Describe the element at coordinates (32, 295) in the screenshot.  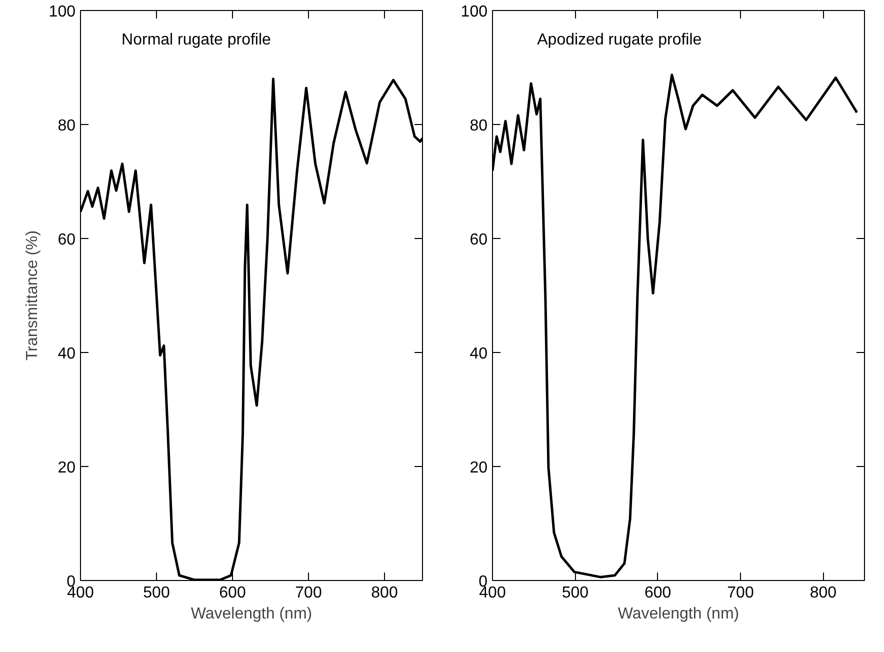
I see `y-axis-title: Transmittance (%)` at that location.